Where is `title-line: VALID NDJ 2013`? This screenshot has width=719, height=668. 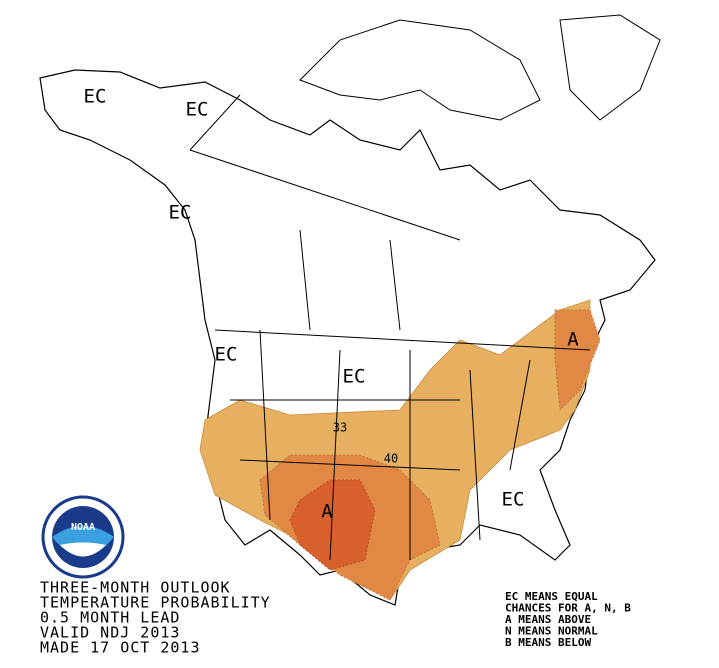 title-line: VALID NDJ 2013 is located at coordinates (110, 633).